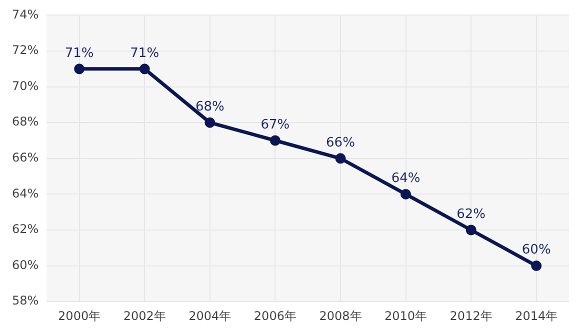 This screenshot has height=334, width=577. Describe the element at coordinates (471, 315) in the screenshot. I see `x-tick-label: 2012年` at that location.